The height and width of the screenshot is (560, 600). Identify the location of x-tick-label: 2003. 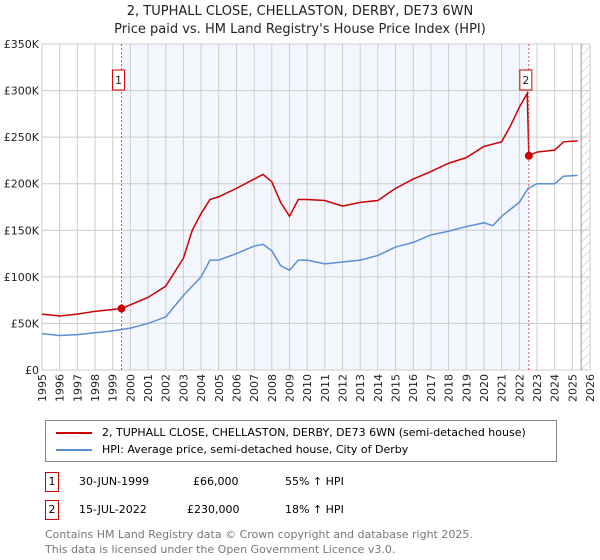
(183, 388).